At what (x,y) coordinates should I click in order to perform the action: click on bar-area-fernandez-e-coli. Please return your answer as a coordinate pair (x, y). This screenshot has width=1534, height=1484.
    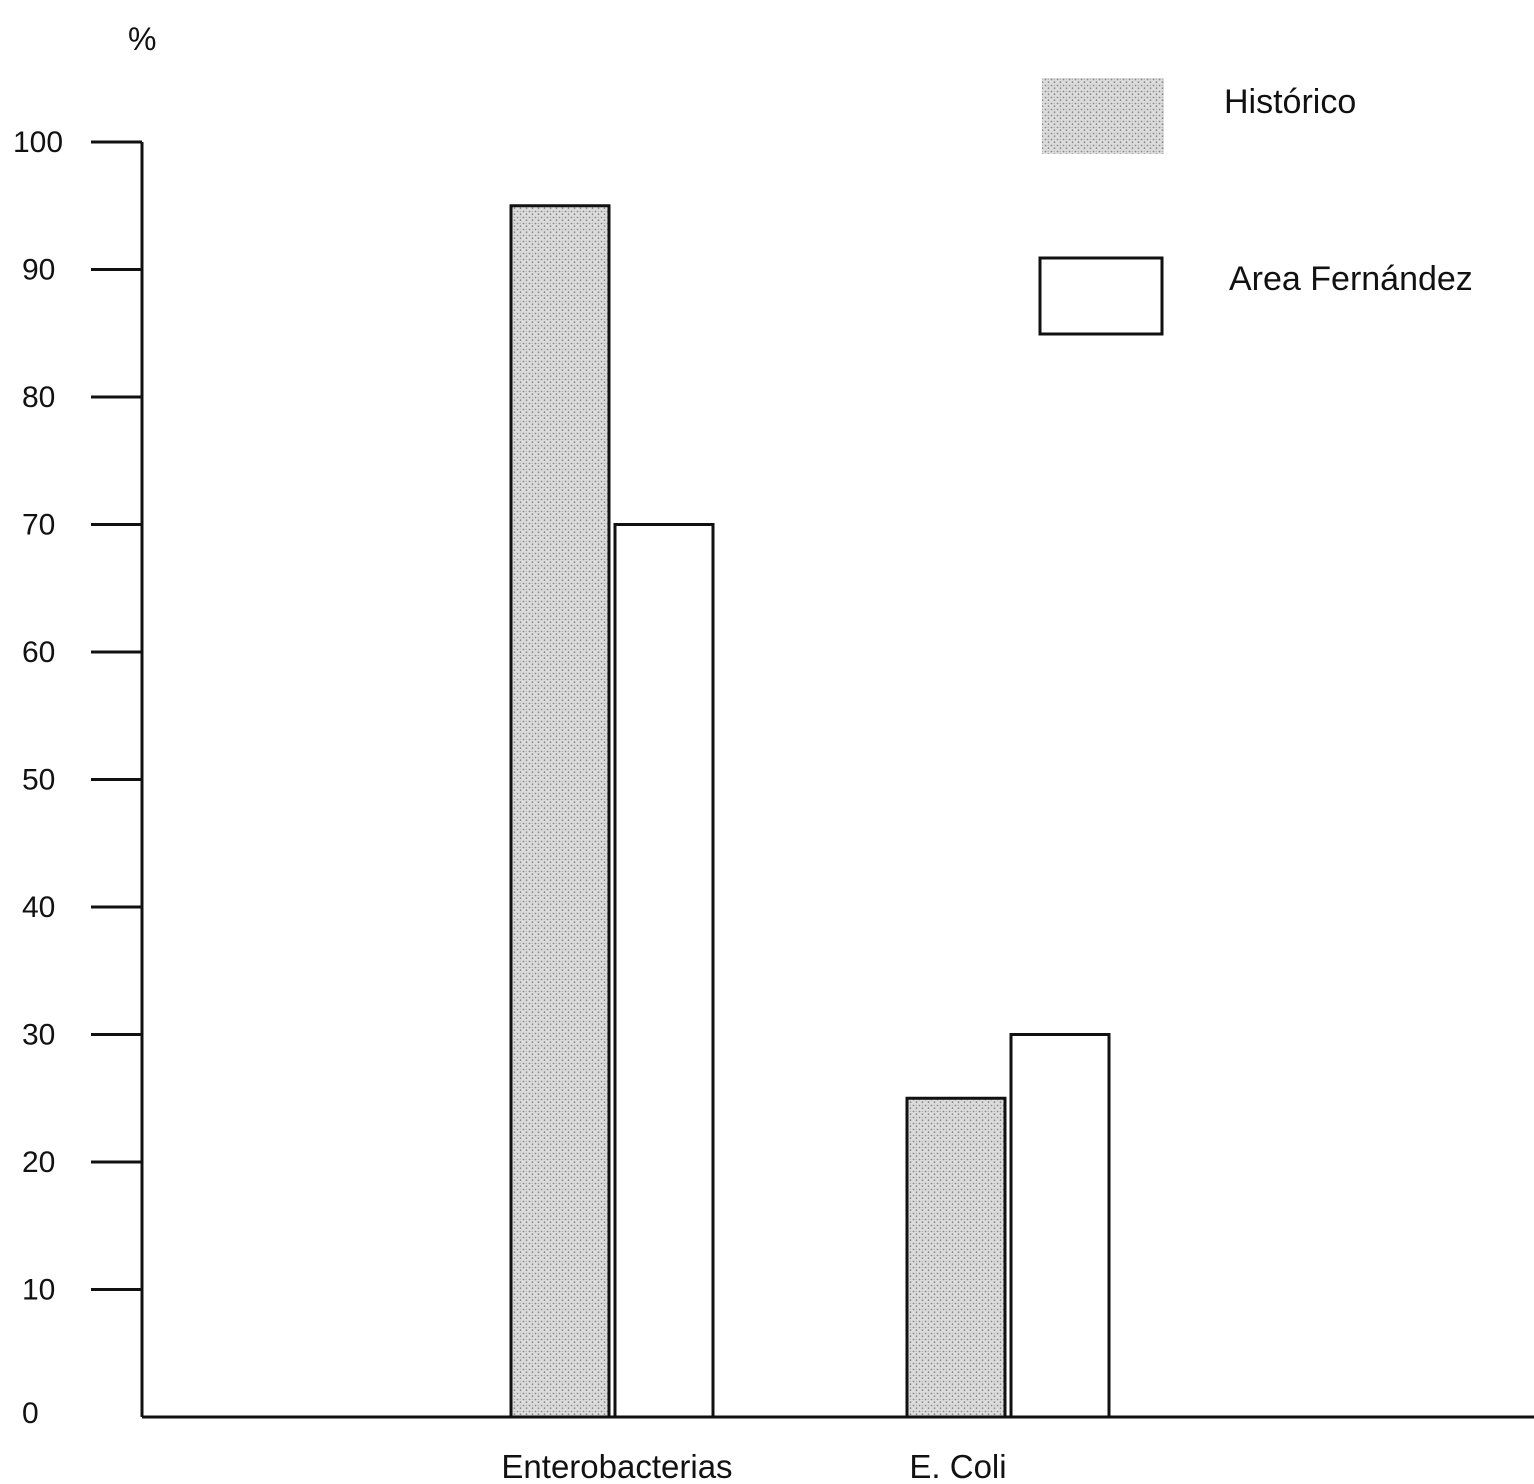
    Looking at the image, I should click on (1060, 1226).